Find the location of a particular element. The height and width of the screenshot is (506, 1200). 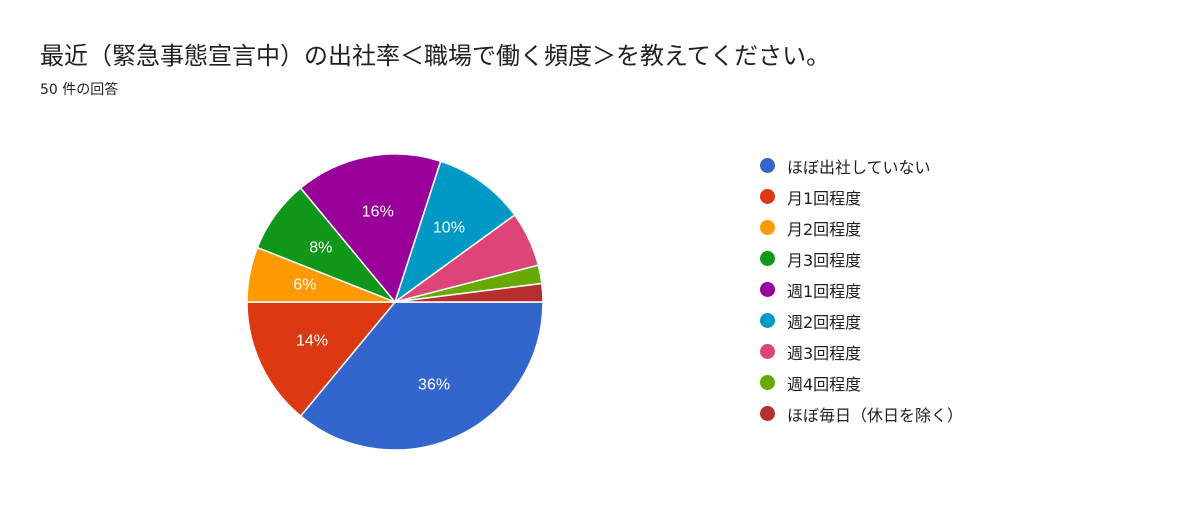

slice-percent-label: 8% is located at coordinates (320, 248).